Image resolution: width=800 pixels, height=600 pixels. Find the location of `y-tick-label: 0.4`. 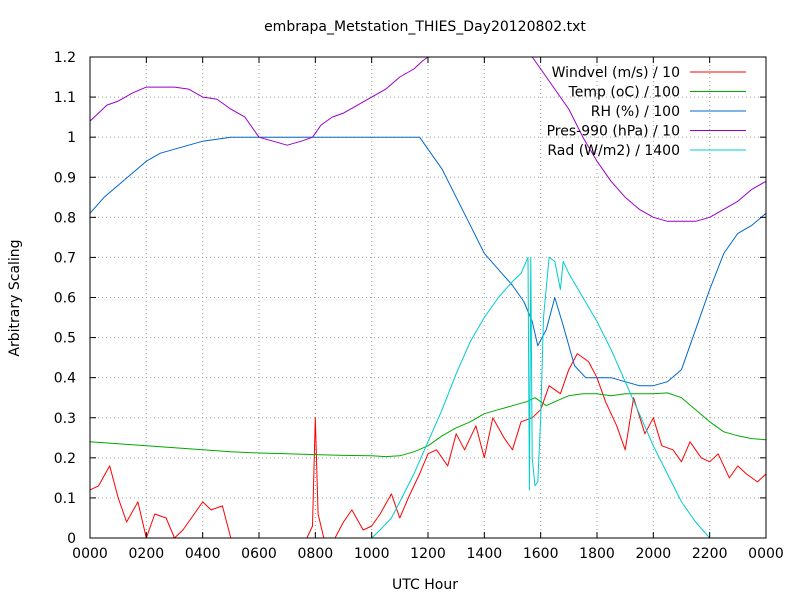

y-tick-label: 0.4 is located at coordinates (65, 379).